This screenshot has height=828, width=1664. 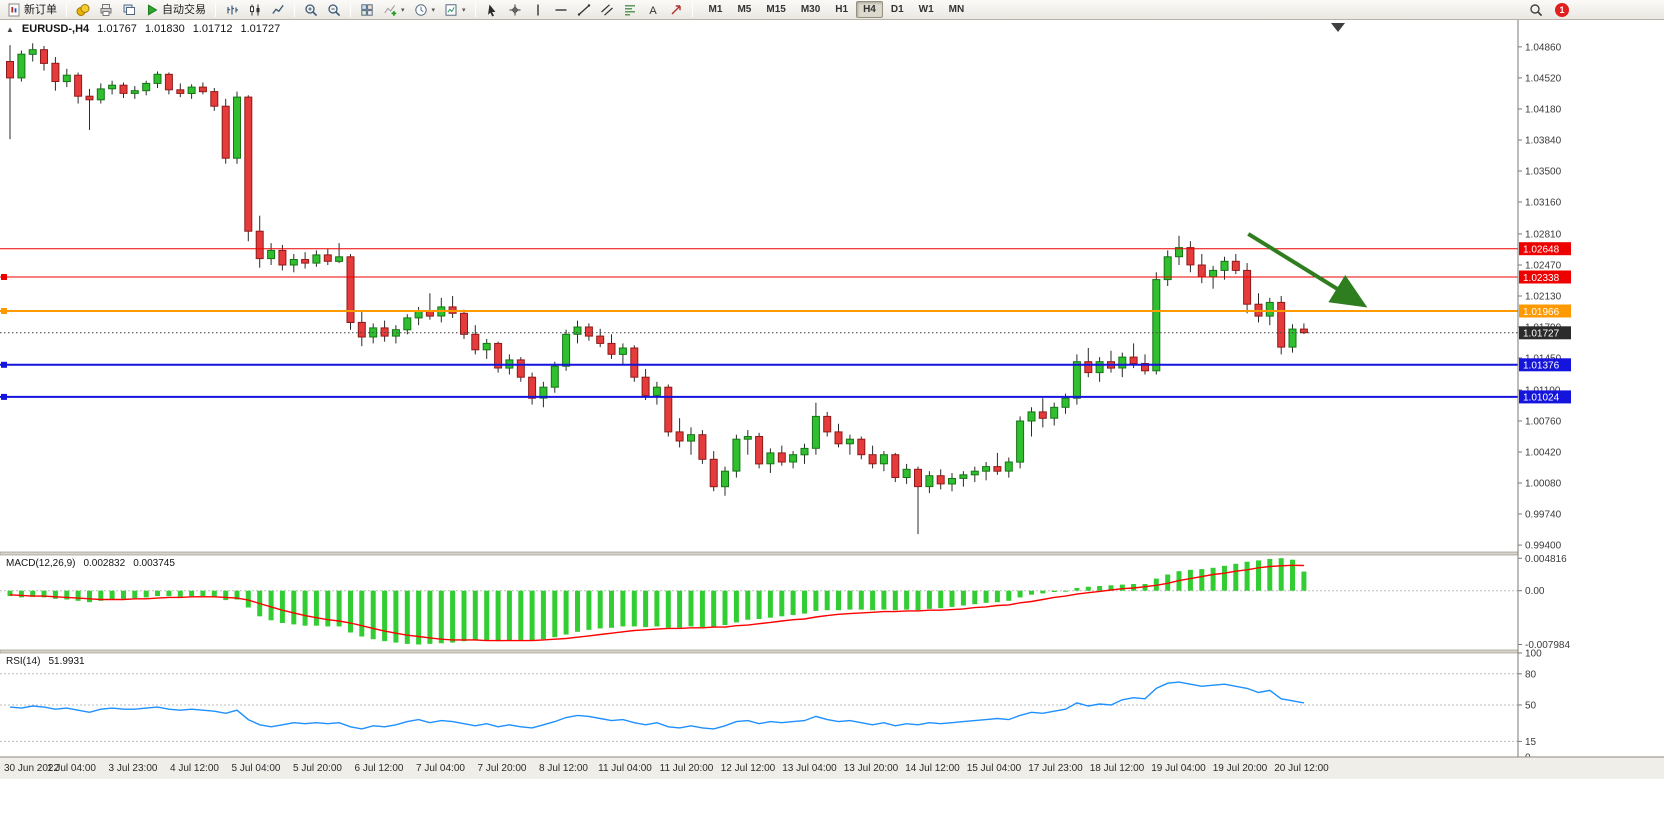 I want to click on timeframe-D1: D1, so click(x=897, y=9).